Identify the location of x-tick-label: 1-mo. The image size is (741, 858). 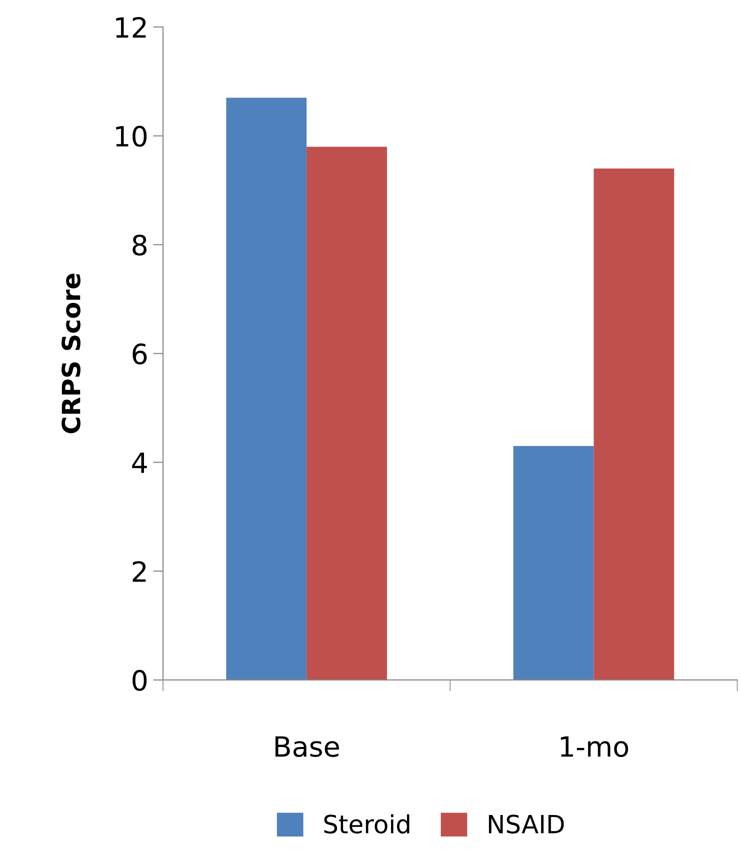
(594, 747).